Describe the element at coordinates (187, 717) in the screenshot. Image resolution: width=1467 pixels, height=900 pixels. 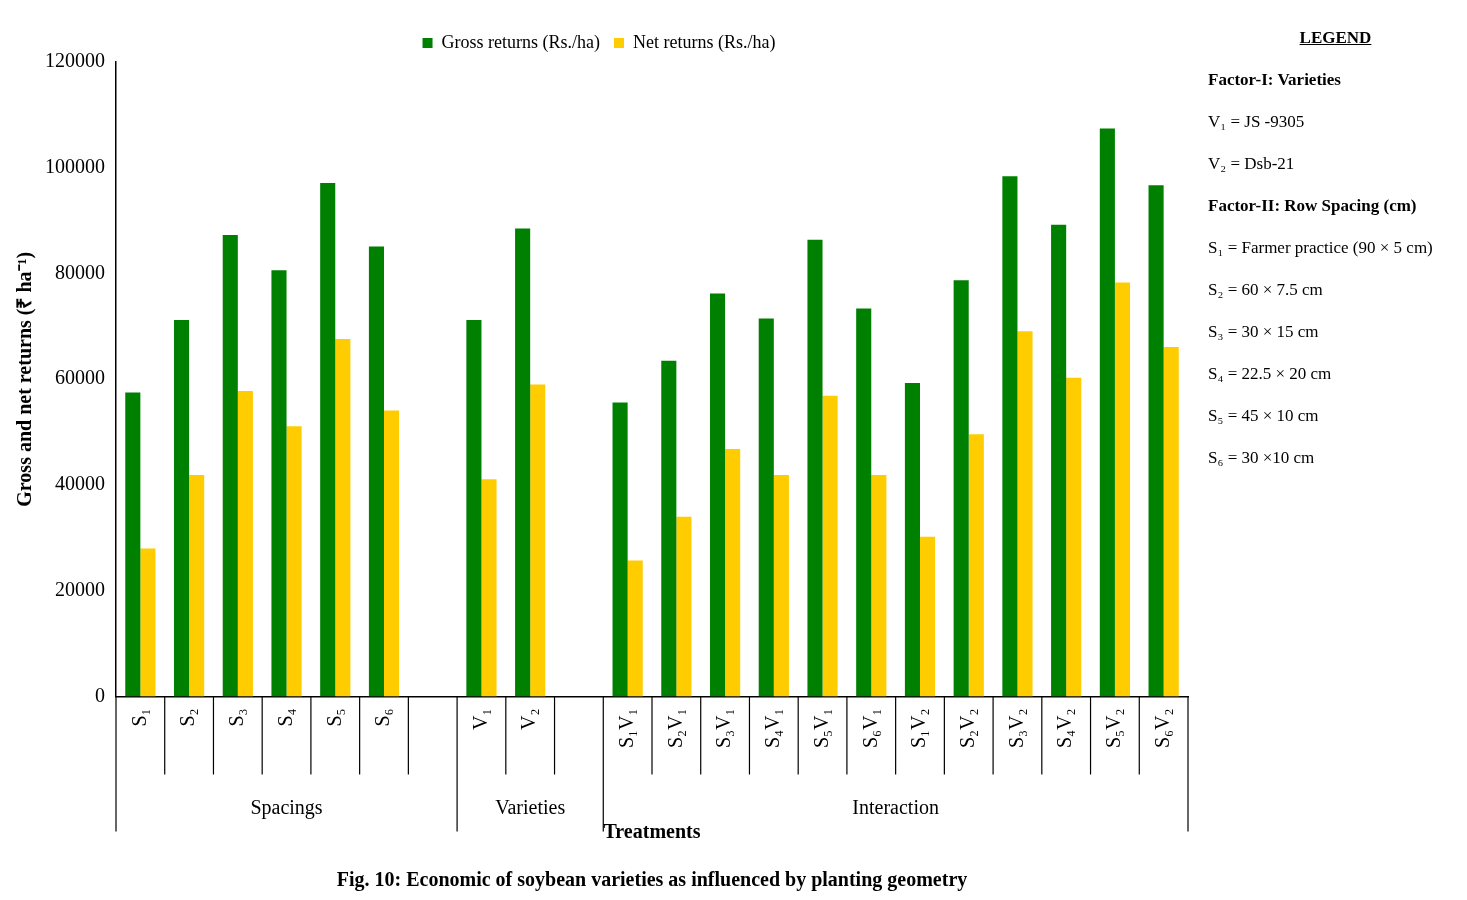
I see `x-tick-label: S₂` at that location.